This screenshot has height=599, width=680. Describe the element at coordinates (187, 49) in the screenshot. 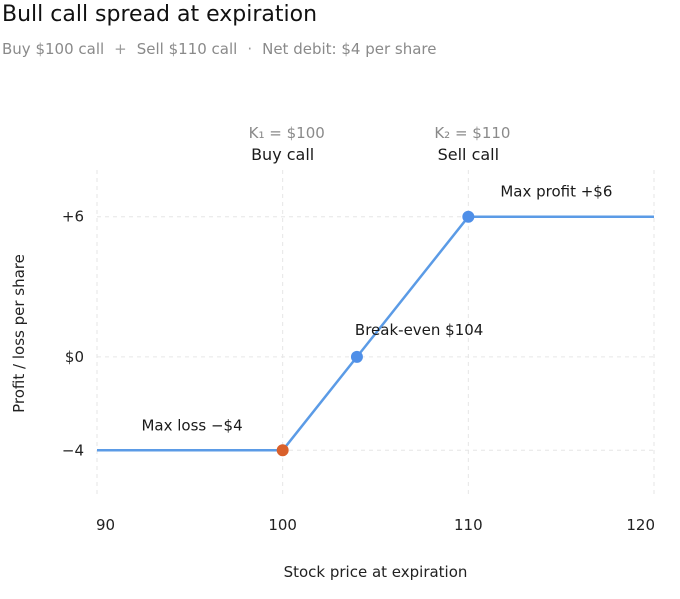

I see `subtitle-sell-leg: Sell $110 call` at that location.